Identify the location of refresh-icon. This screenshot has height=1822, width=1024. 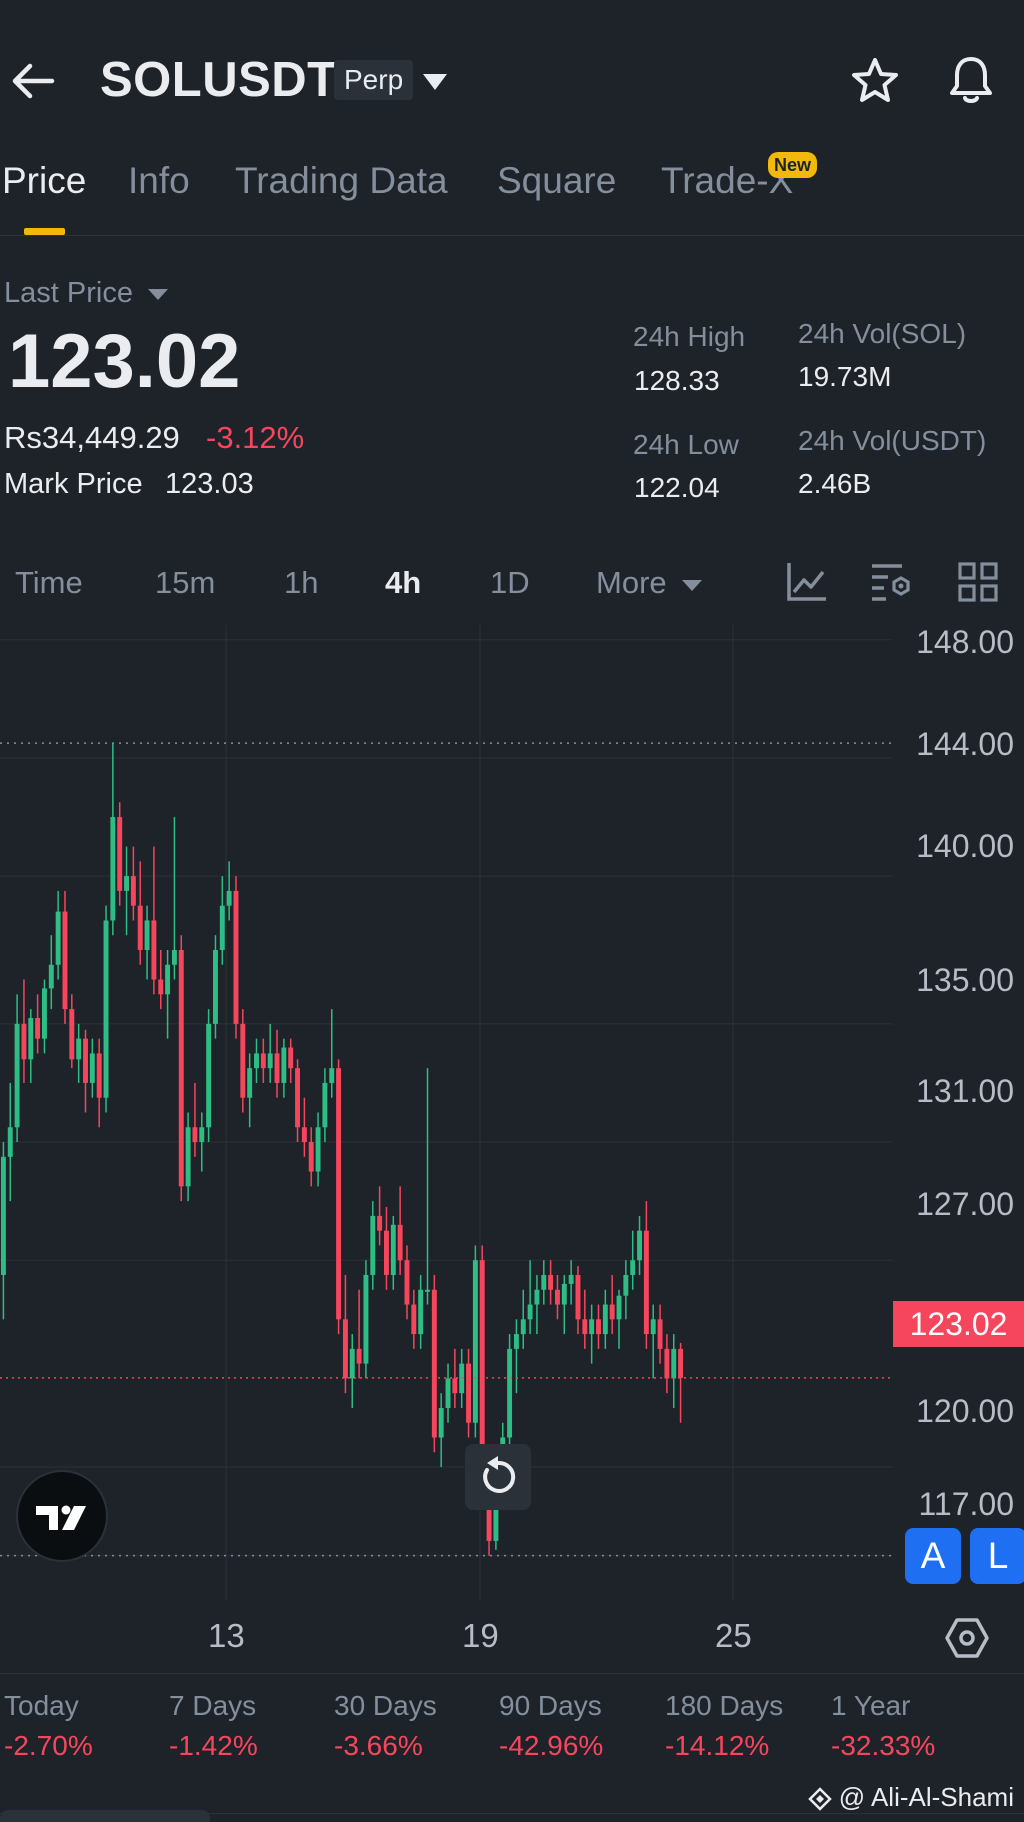
(499, 1474).